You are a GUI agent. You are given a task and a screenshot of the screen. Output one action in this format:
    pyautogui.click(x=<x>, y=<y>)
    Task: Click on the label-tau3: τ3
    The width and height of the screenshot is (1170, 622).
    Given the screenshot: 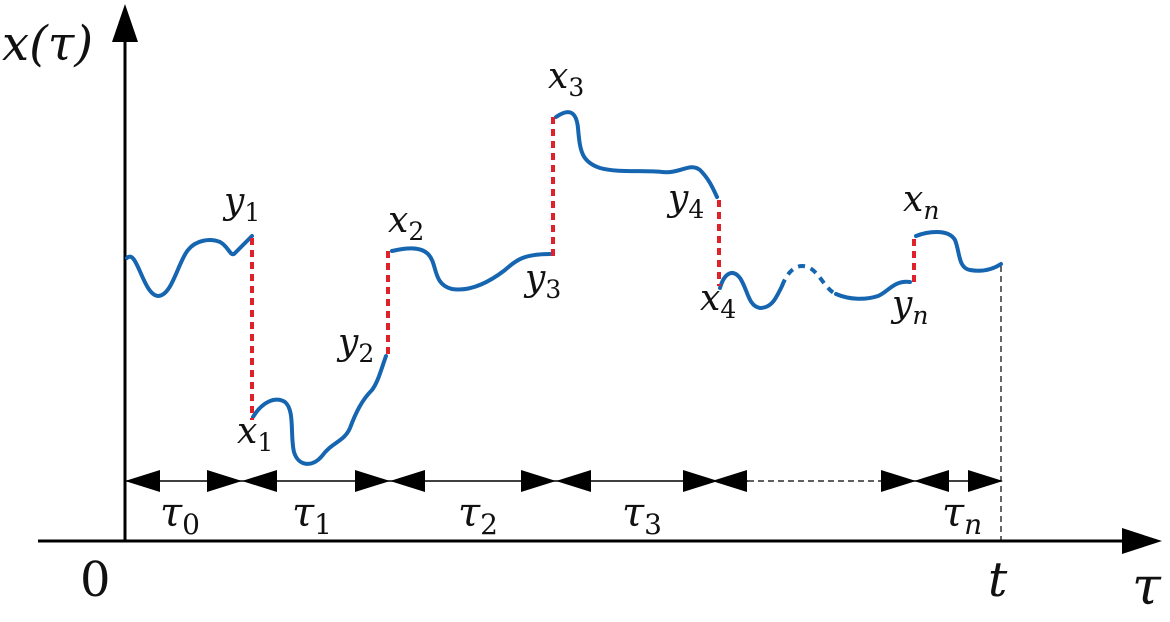 What is the action you would take?
    pyautogui.click(x=642, y=515)
    